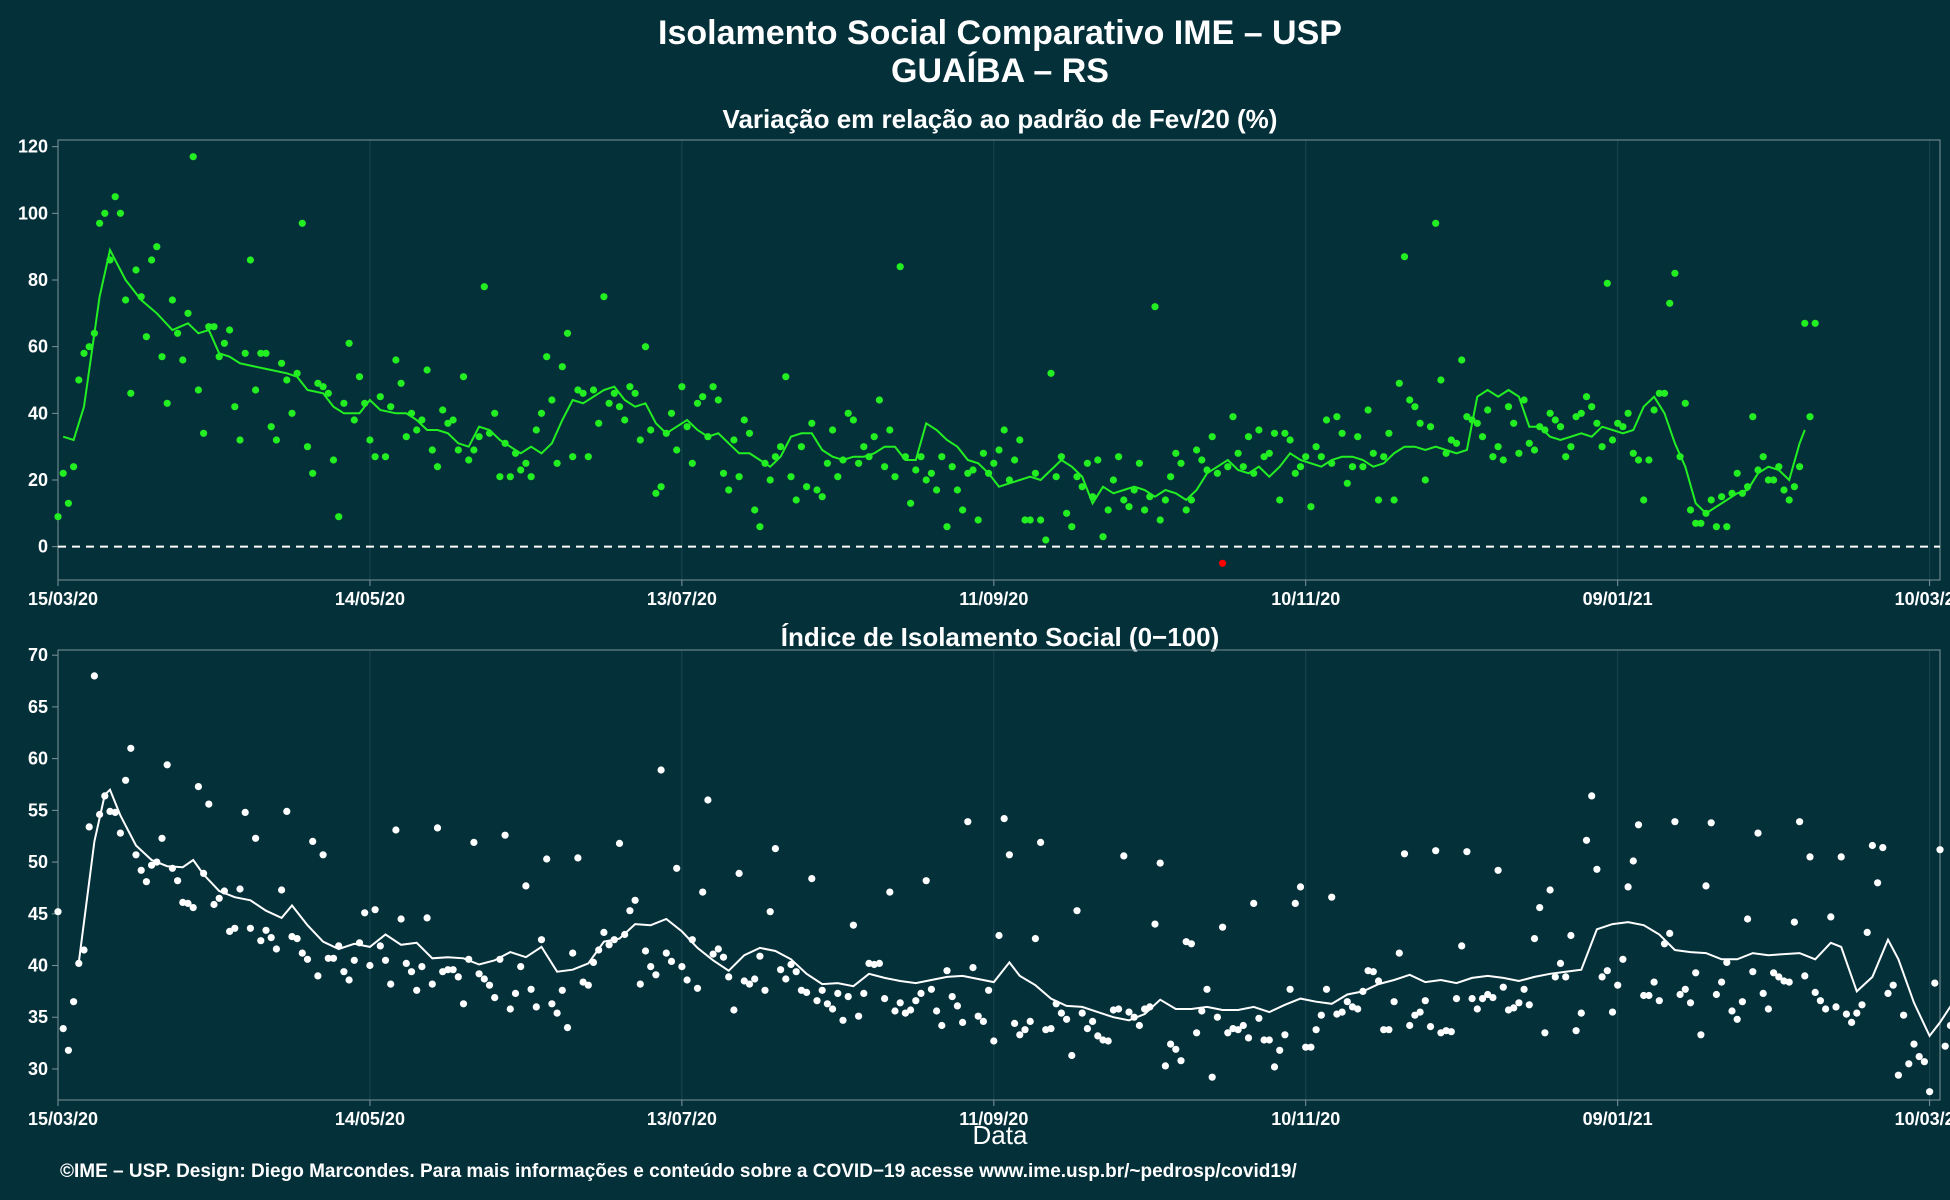 The image size is (1950, 1200). I want to click on y-tick-label: 120, so click(33, 147).